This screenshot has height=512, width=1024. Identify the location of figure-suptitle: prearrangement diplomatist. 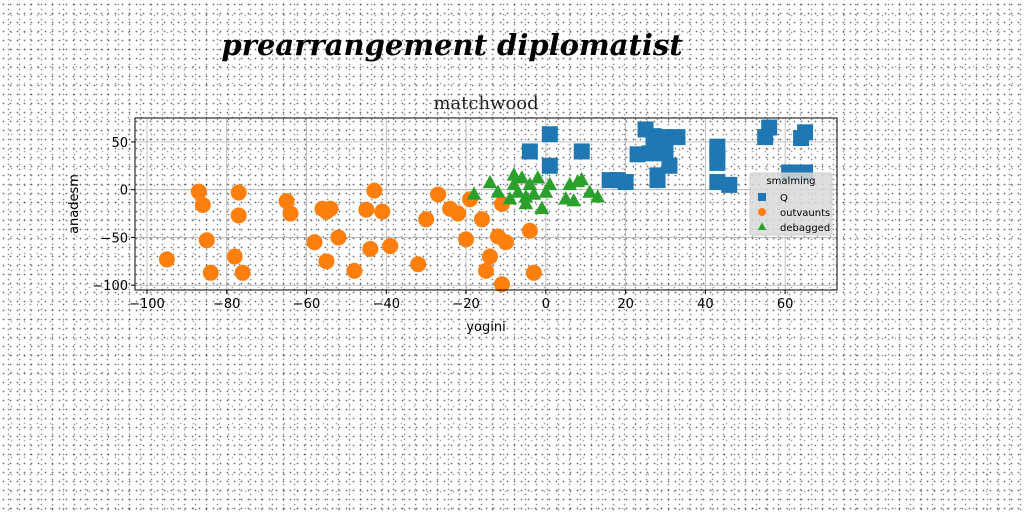
(452, 45).